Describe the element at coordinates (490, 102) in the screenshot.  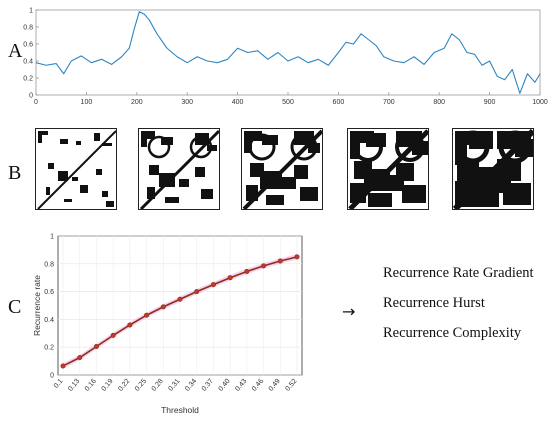
I see `x-tick-label-a: 900` at that location.